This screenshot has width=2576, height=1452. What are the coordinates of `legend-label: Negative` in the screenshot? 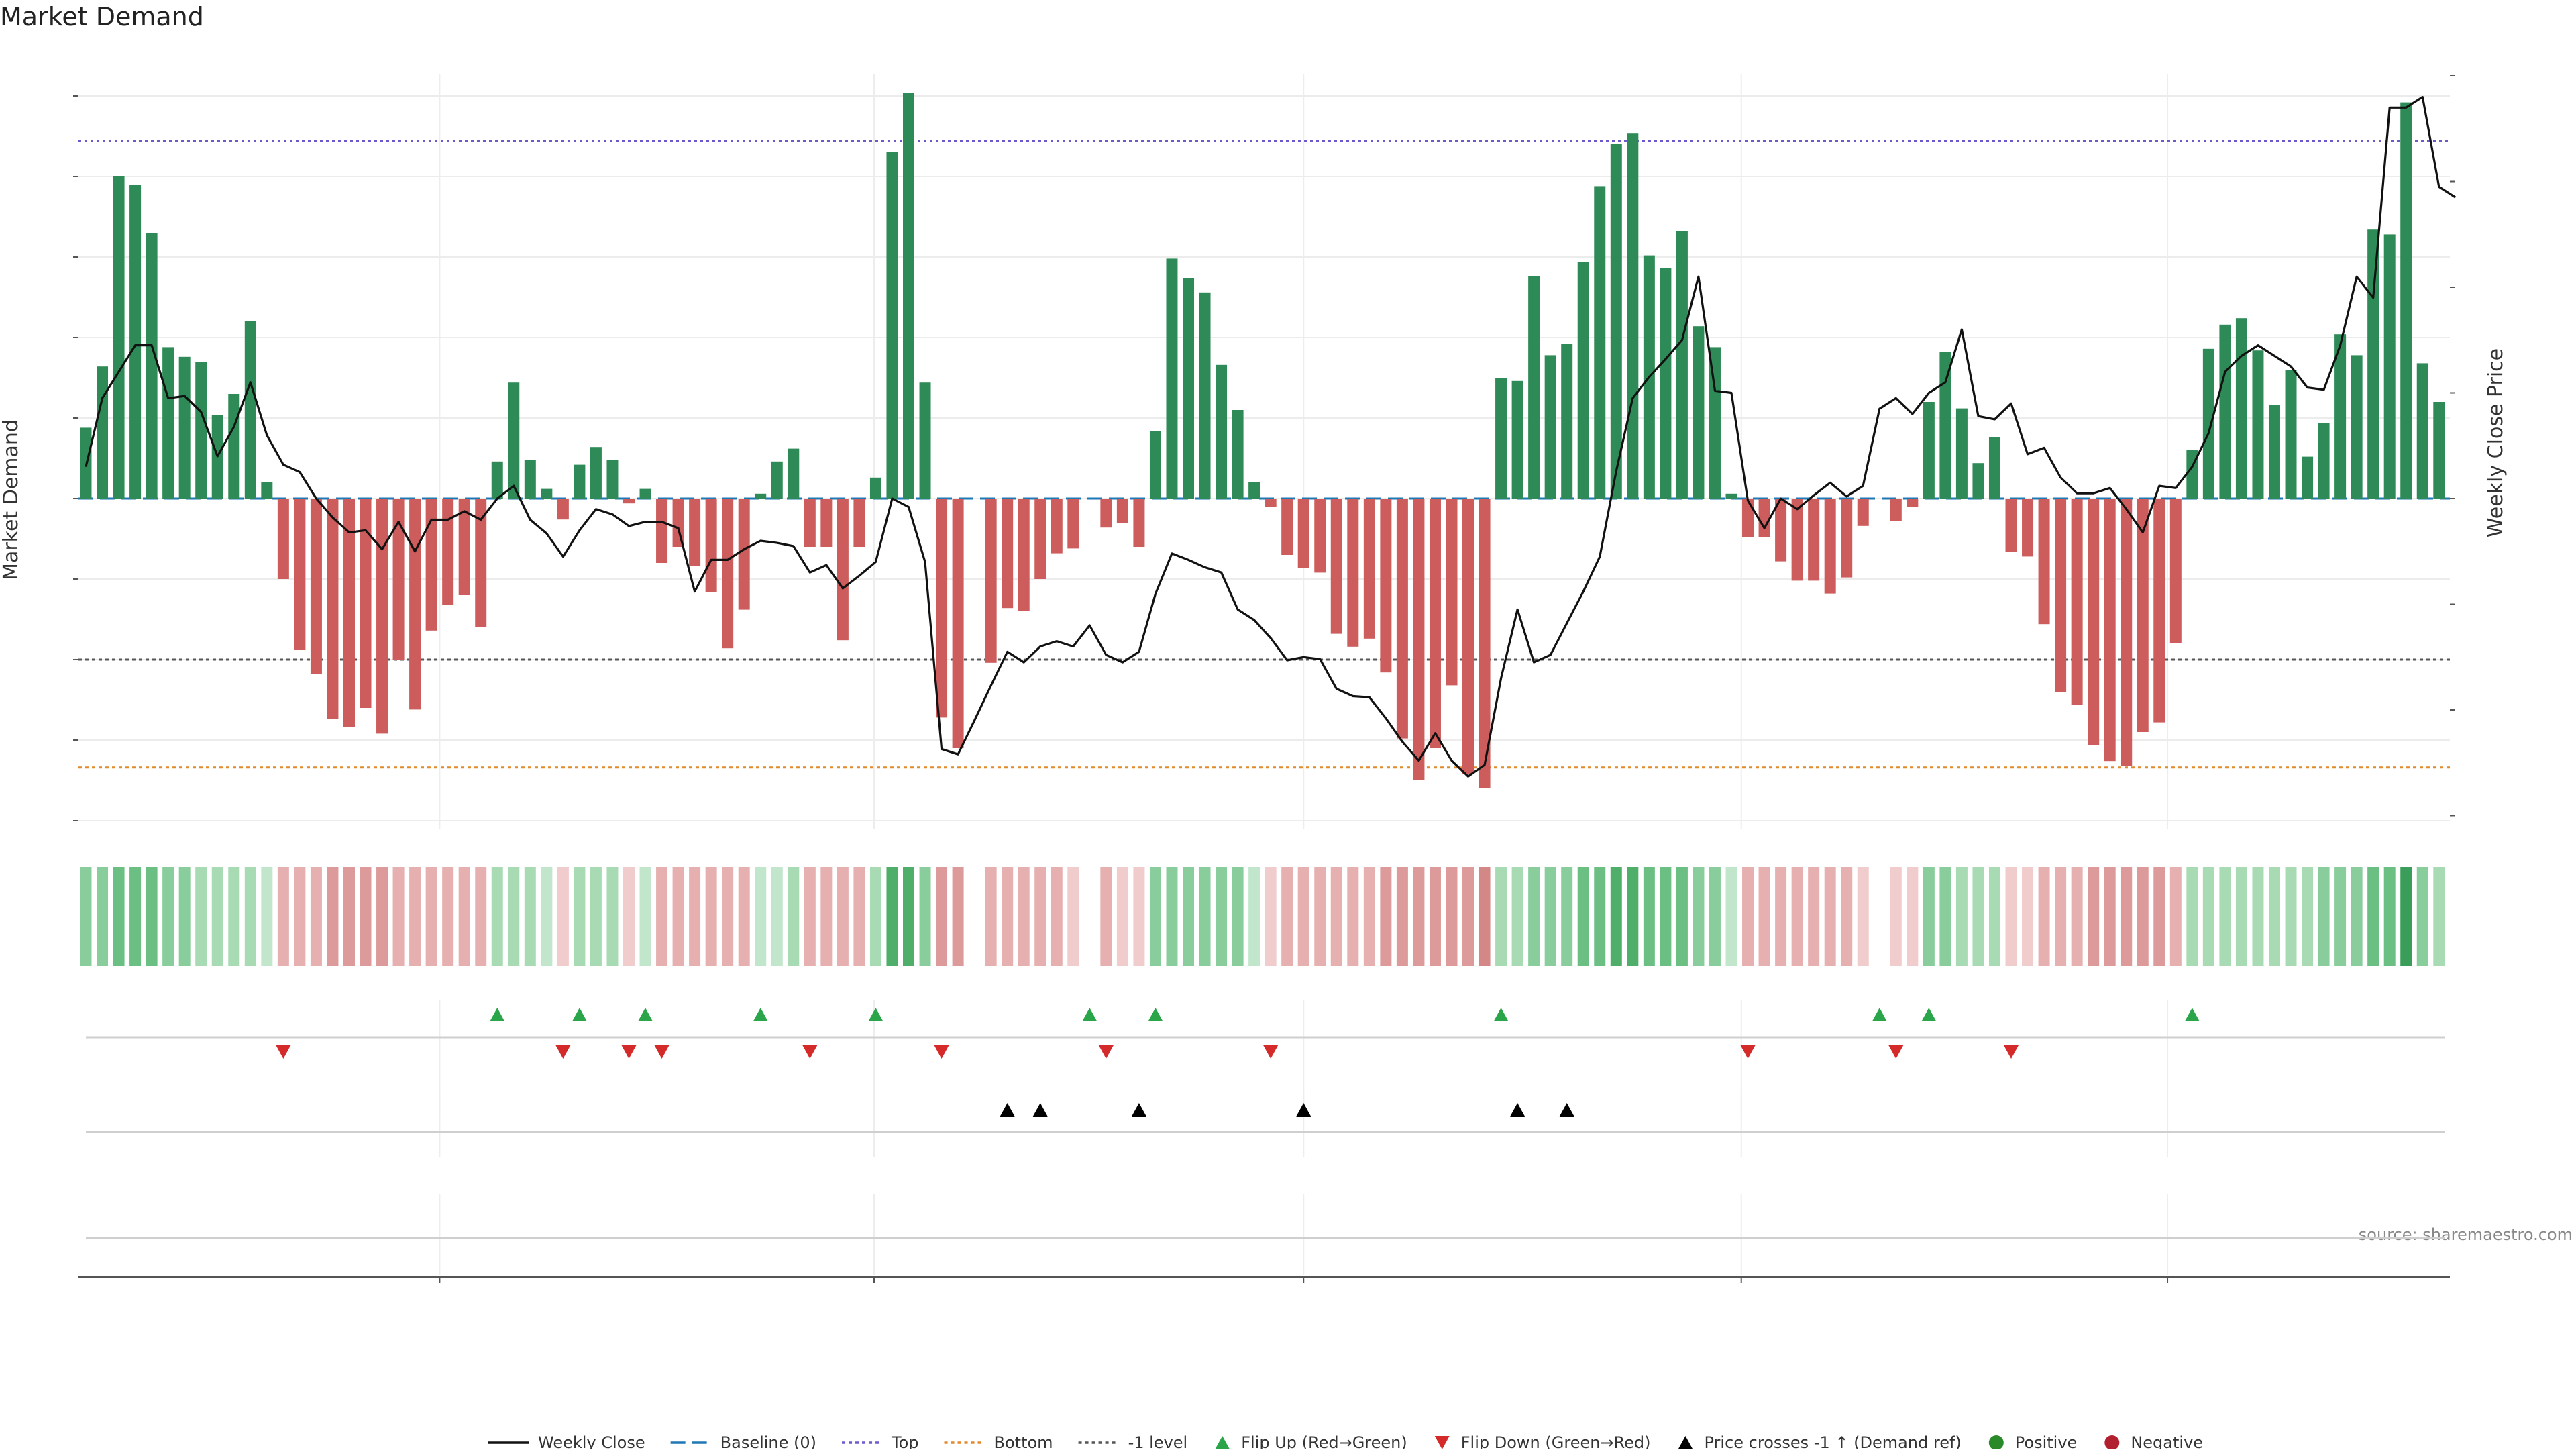 It's located at (2167, 1441).